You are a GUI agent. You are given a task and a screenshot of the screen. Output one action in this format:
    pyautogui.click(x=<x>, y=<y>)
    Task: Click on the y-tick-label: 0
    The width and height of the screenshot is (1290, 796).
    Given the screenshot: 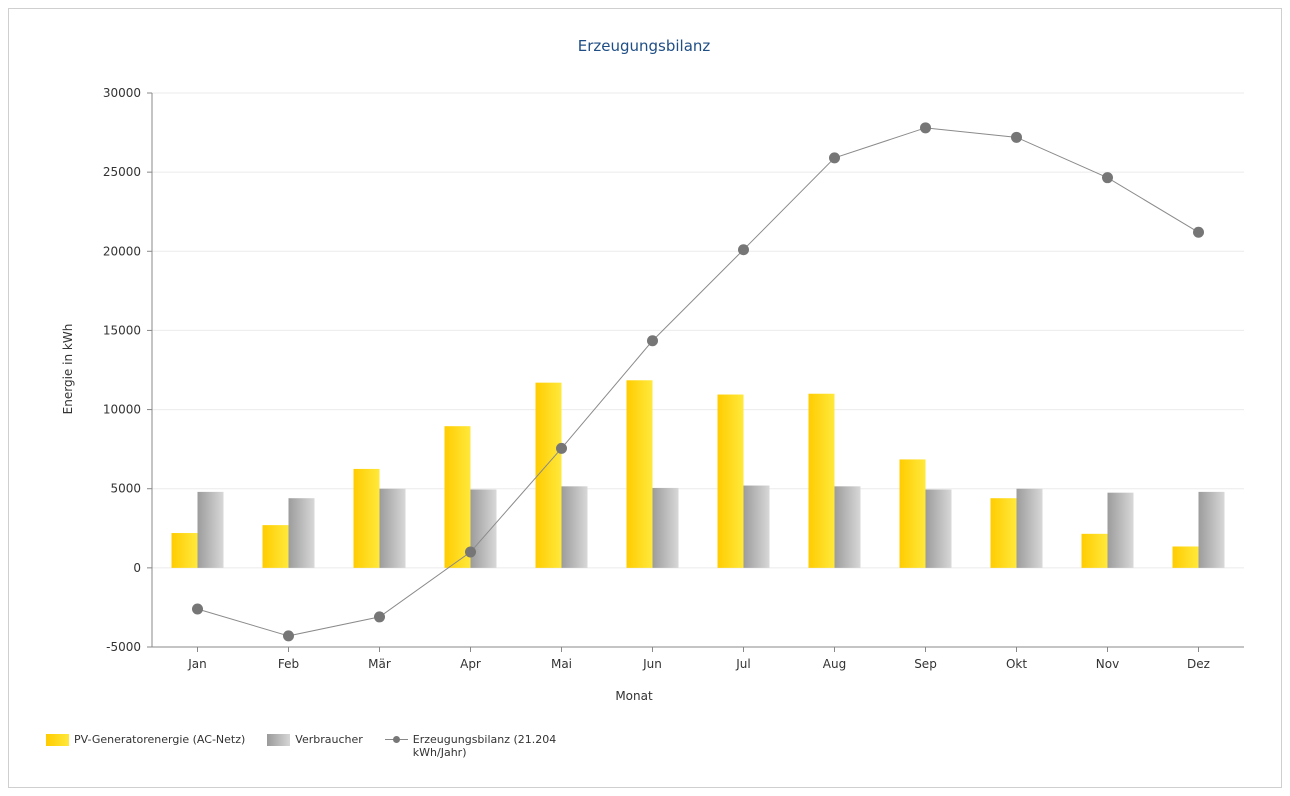 What is the action you would take?
    pyautogui.click(x=137, y=568)
    